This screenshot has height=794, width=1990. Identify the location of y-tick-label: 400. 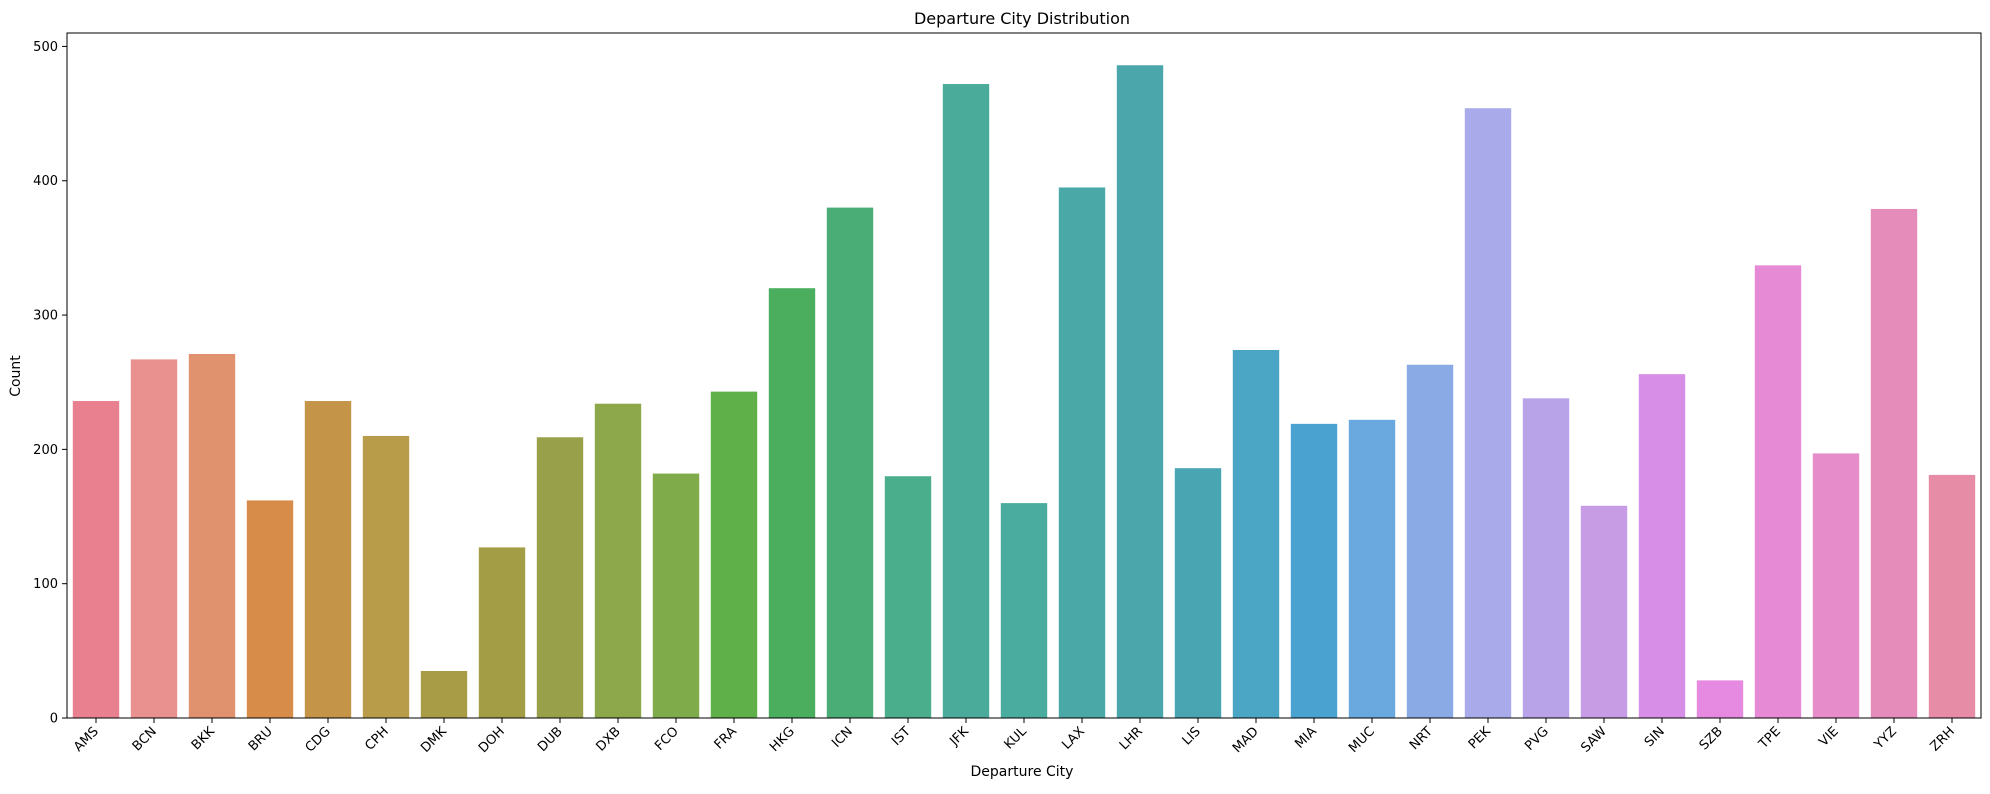
(45, 181).